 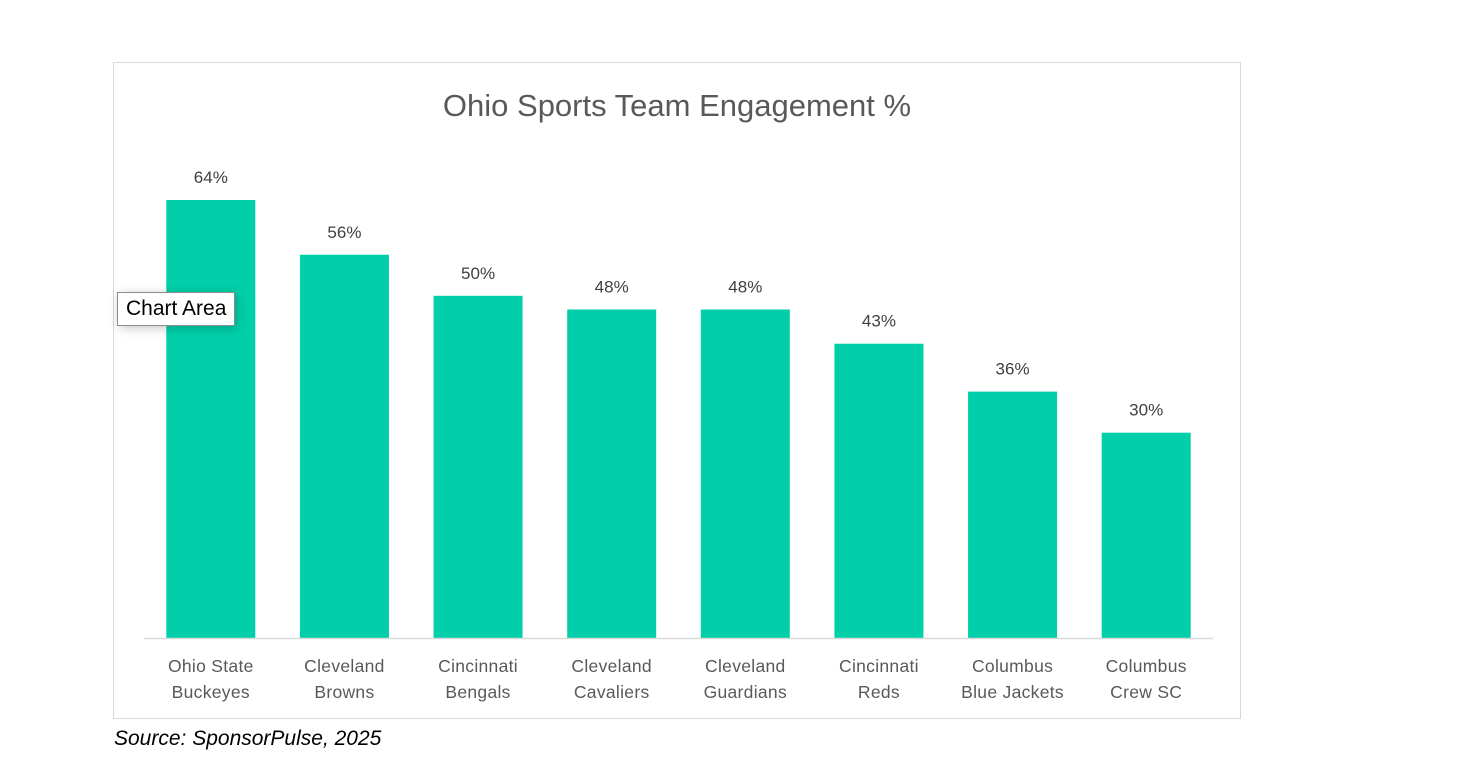 I want to click on data-label-2: 50%, so click(x=478, y=273).